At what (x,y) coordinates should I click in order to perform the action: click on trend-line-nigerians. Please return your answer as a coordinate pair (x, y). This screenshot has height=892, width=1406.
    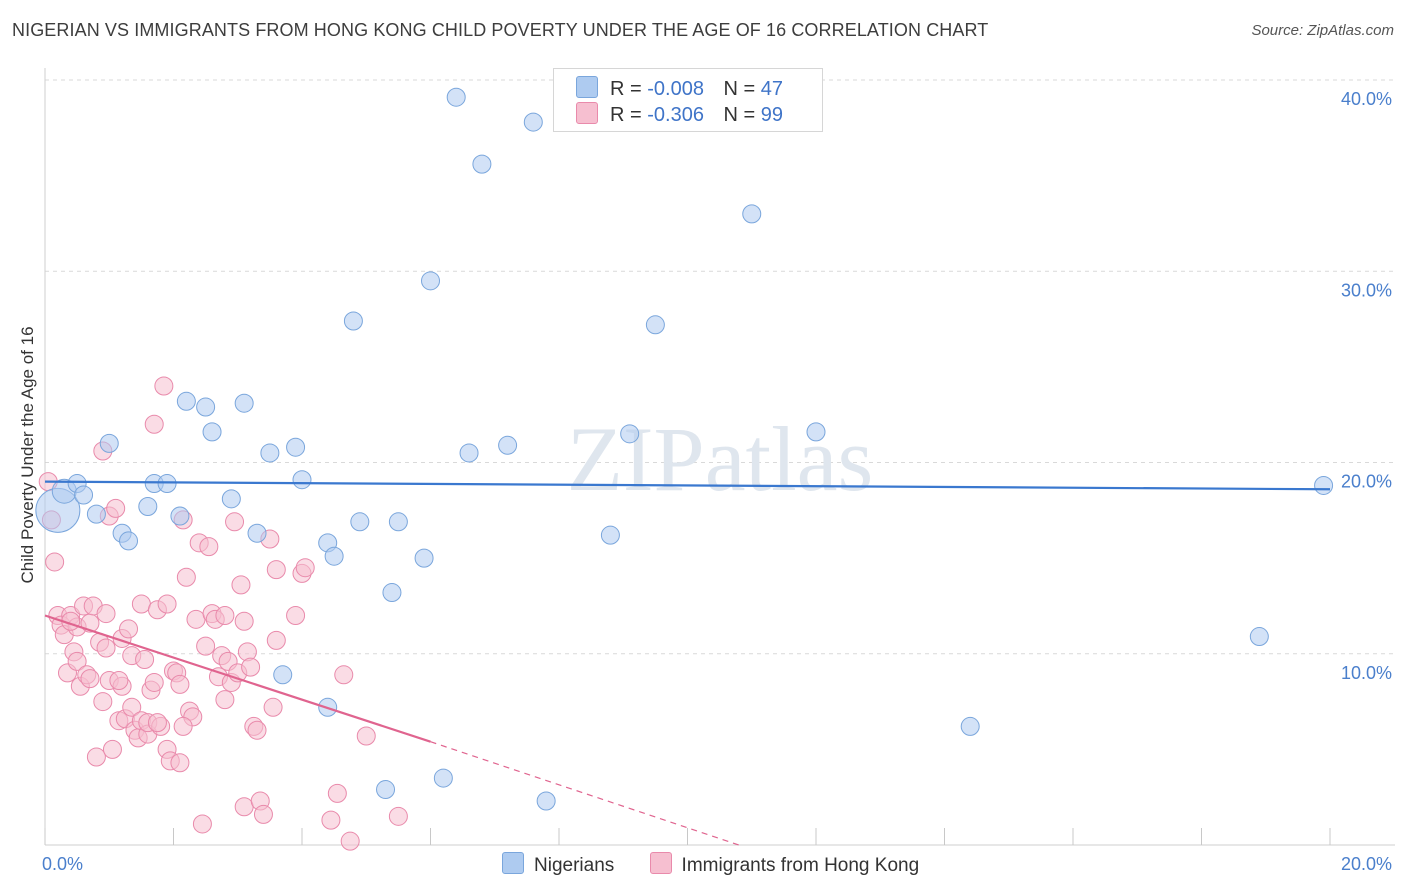
    Looking at the image, I should click on (687, 485).